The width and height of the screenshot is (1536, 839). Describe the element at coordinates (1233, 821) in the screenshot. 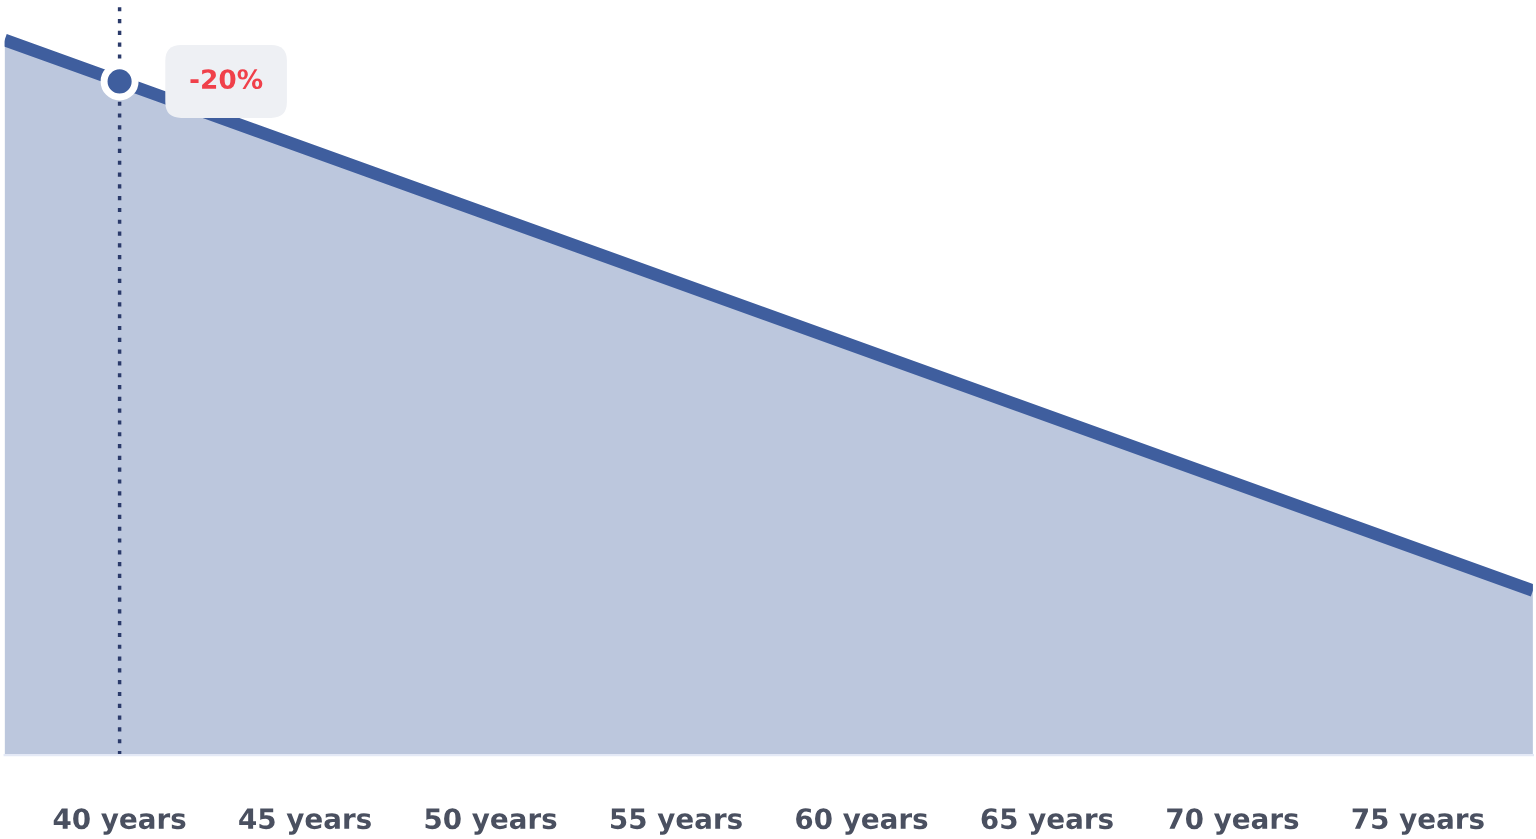

I see `x-tick-label: 70 years` at that location.